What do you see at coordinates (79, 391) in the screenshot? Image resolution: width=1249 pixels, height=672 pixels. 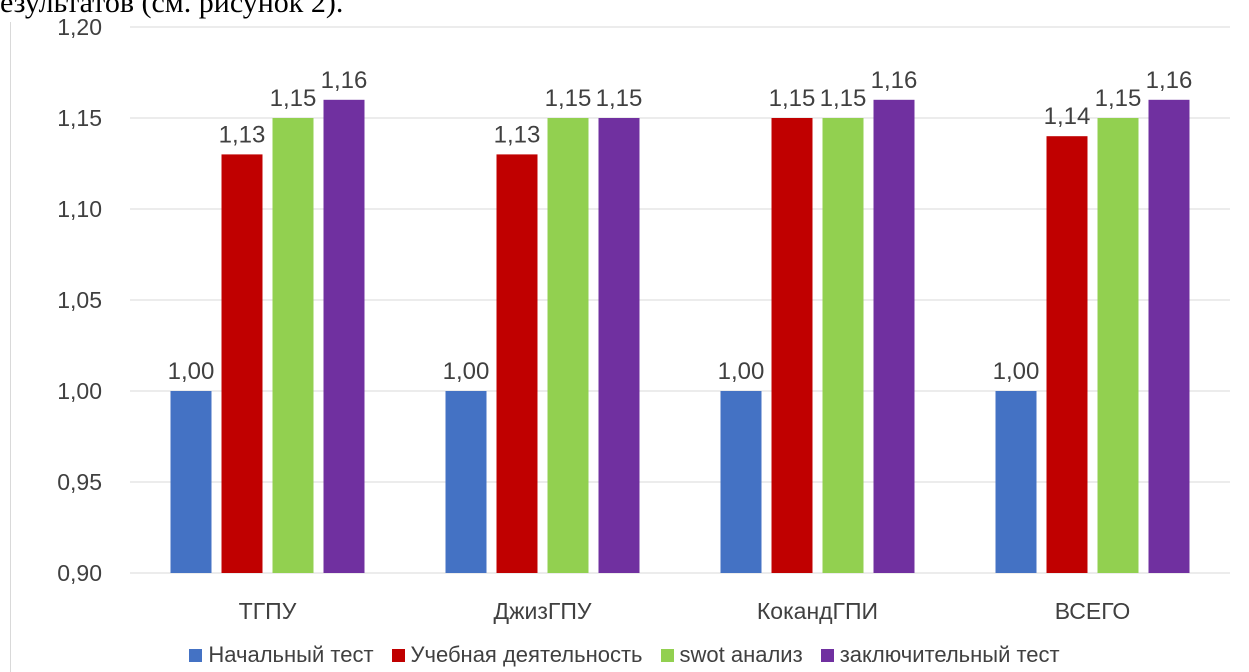 I see `y-tick-label: 1,00` at bounding box center [79, 391].